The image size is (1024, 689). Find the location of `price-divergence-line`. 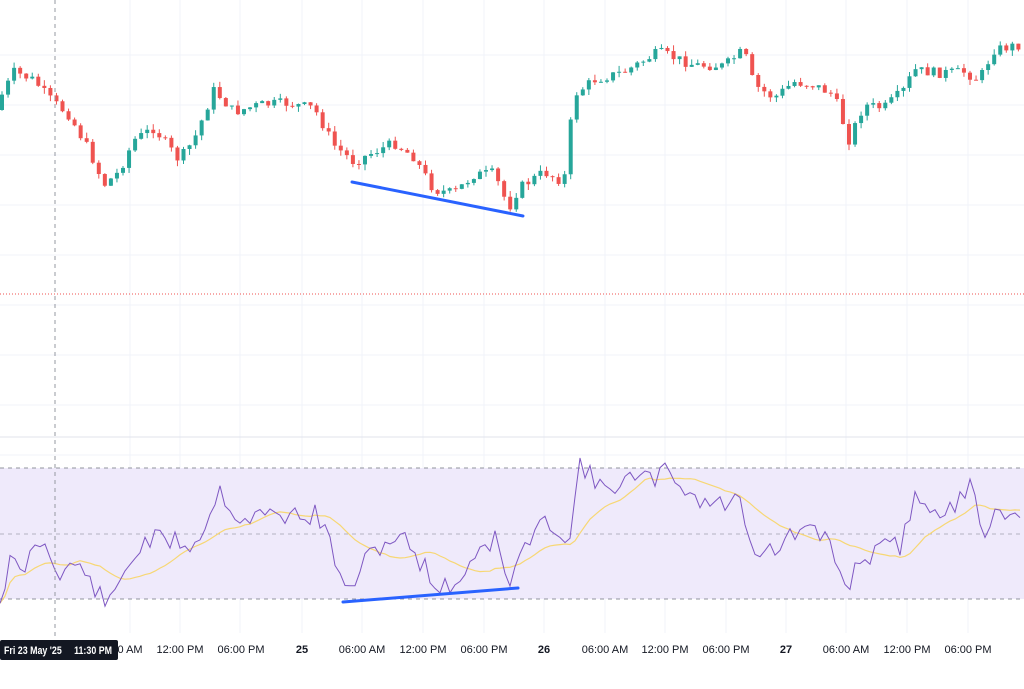

price-divergence-line is located at coordinates (437, 199).